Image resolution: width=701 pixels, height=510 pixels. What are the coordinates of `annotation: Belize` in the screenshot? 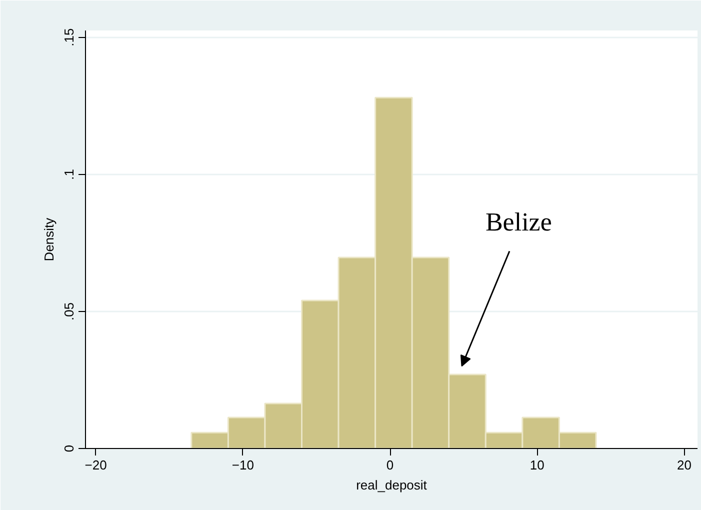 It's located at (518, 222).